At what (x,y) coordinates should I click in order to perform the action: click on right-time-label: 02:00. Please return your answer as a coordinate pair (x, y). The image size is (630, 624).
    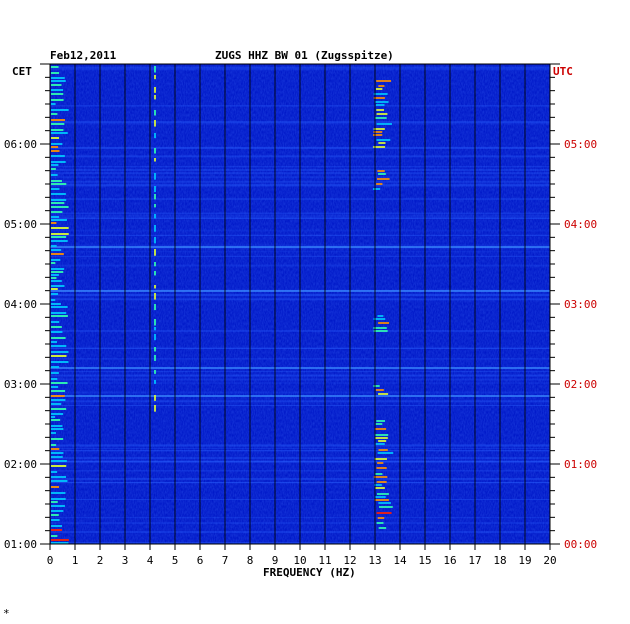
    Looking at the image, I should click on (580, 384).